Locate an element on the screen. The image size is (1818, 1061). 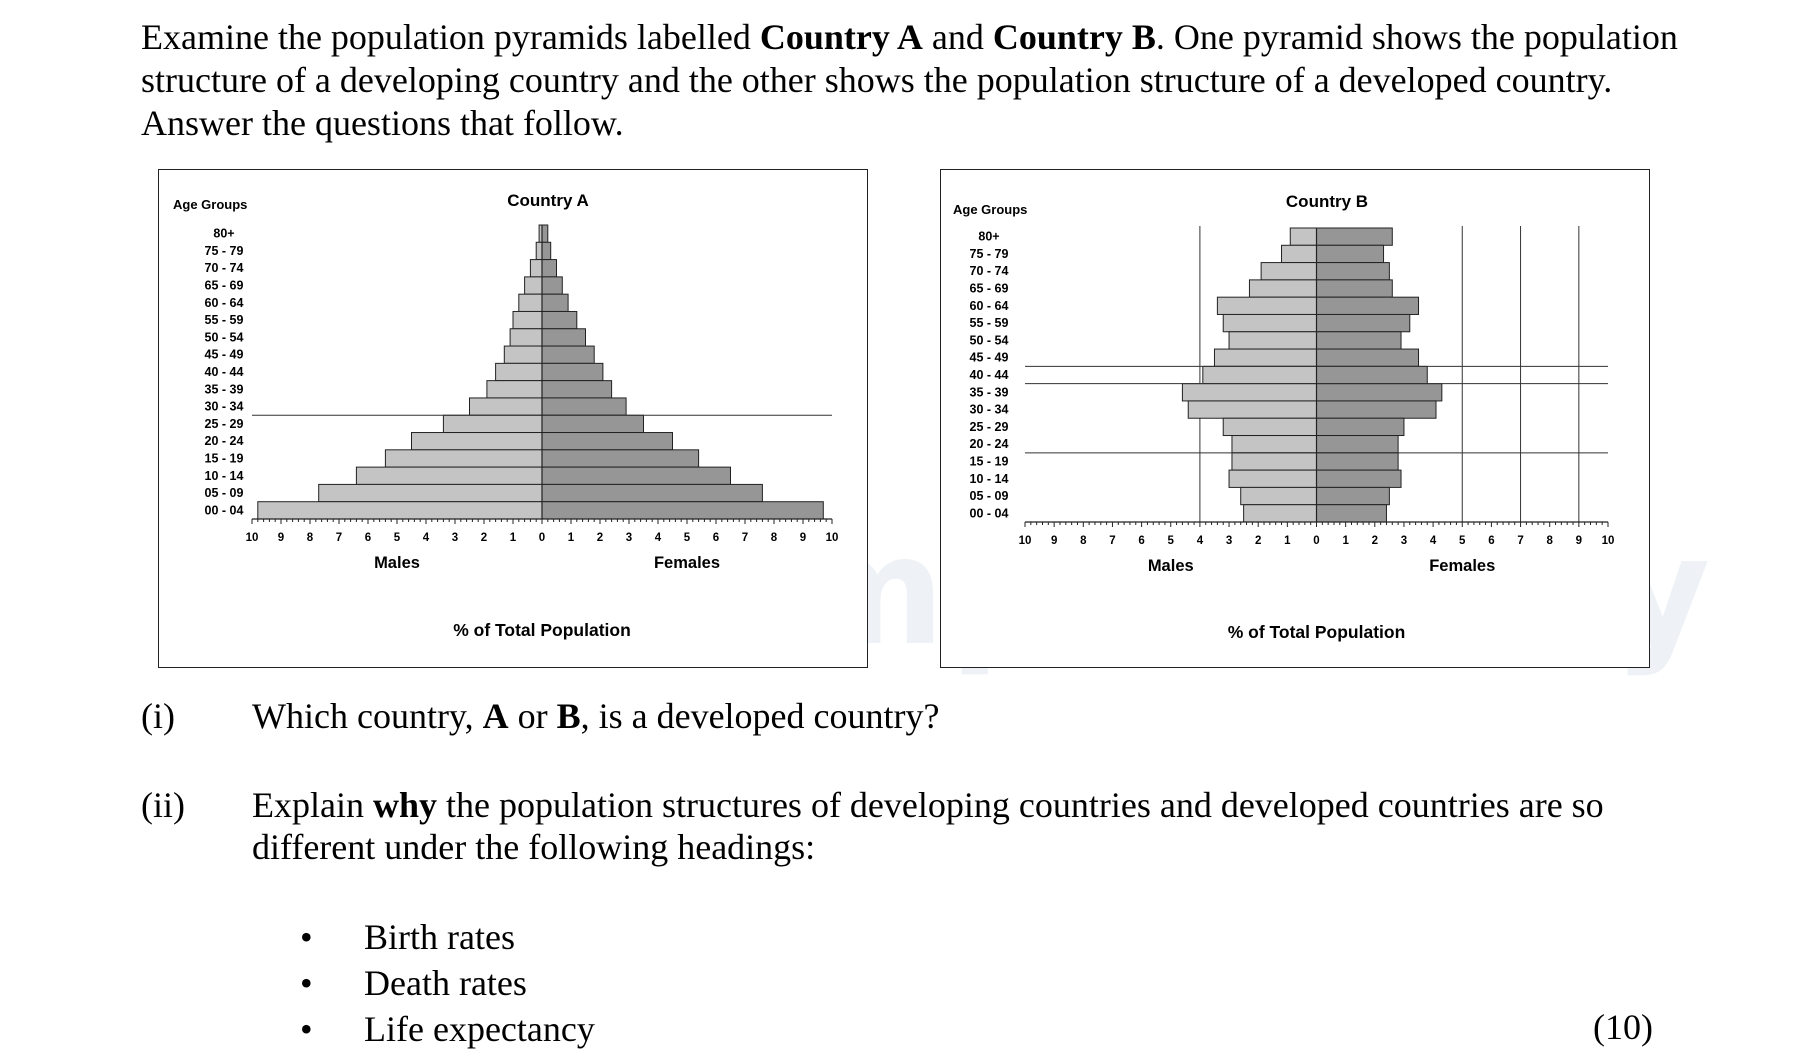
question-i-part1: Which country, is located at coordinates (367, 716).